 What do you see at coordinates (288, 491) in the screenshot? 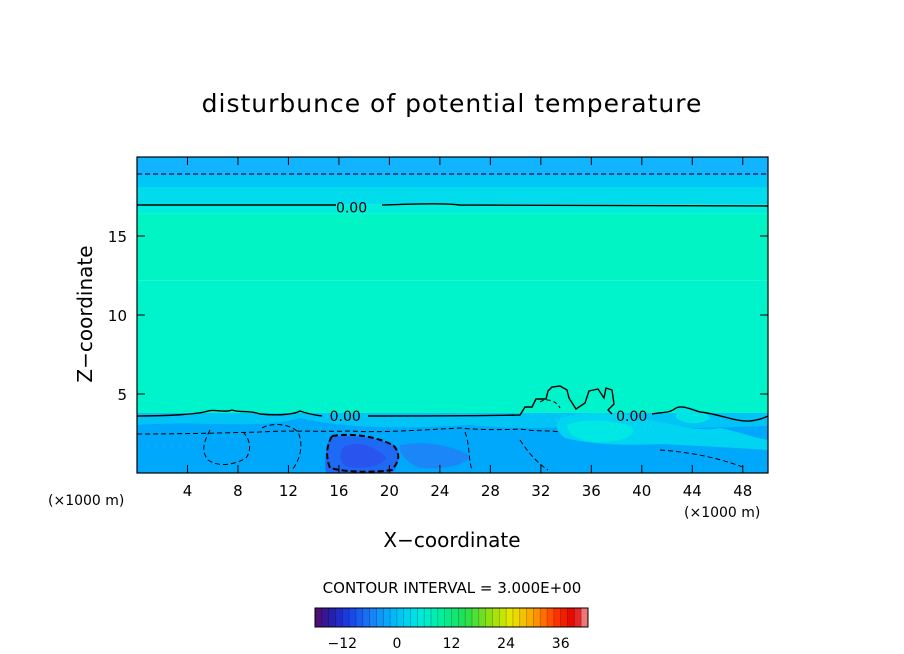
I see `x-tick-label: 12` at bounding box center [288, 491].